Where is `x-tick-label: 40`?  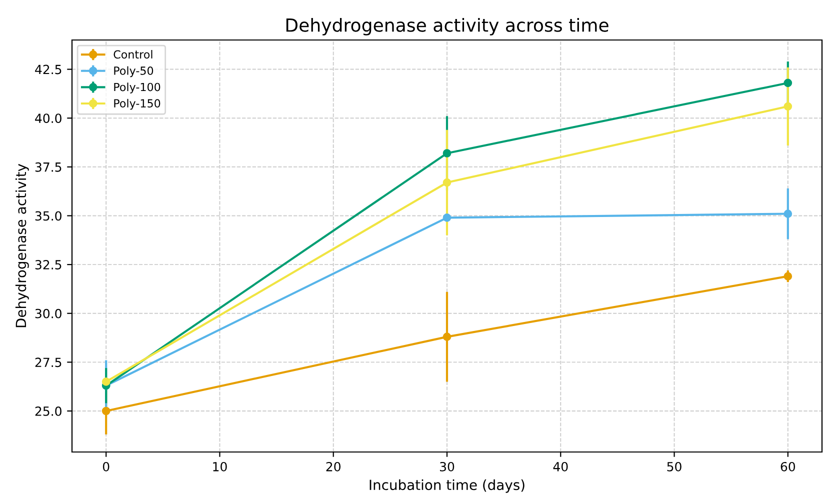 x-tick-label: 40 is located at coordinates (560, 467).